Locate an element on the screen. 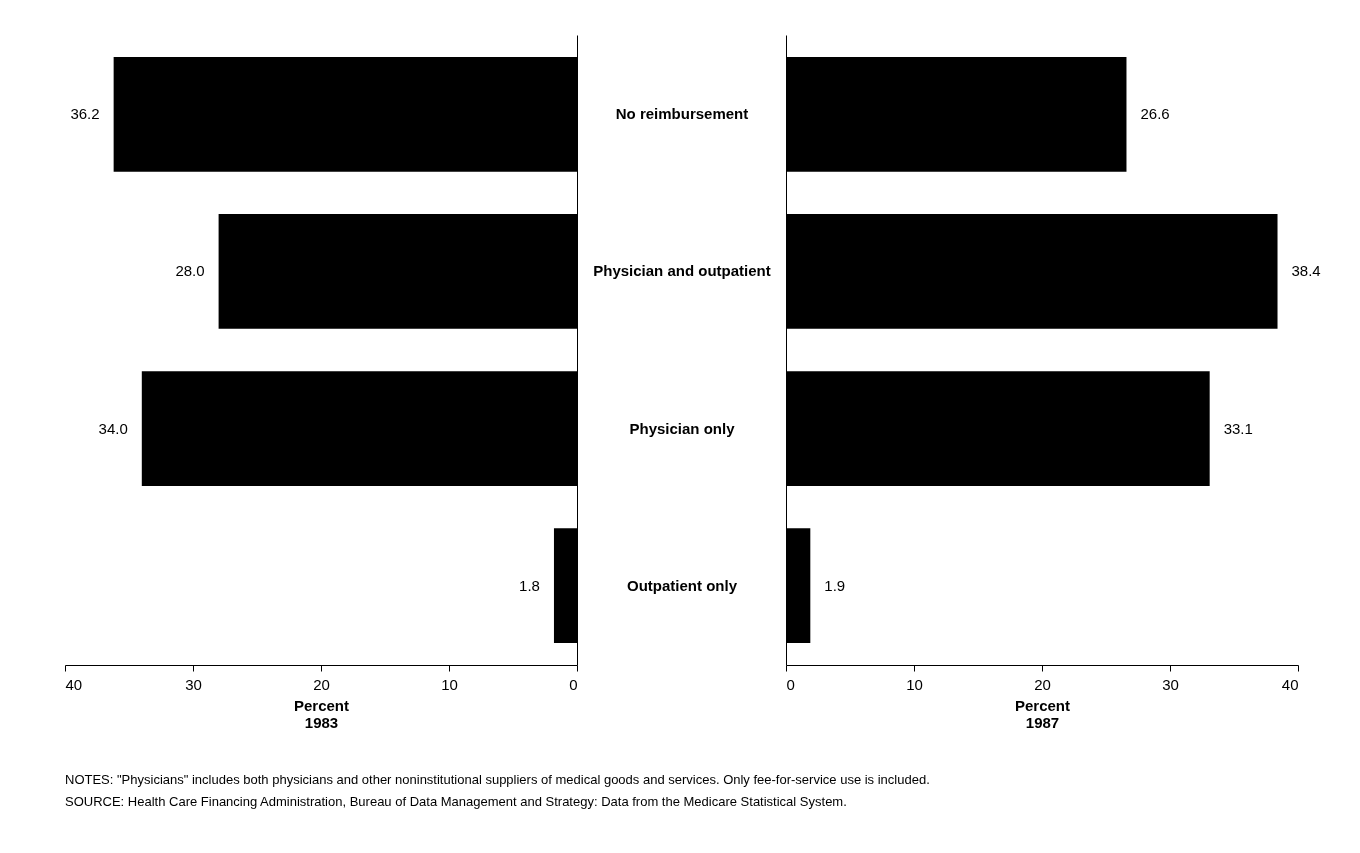 This screenshot has height=853, width=1360. y-tick-label: No reimbursement is located at coordinates (682, 114).